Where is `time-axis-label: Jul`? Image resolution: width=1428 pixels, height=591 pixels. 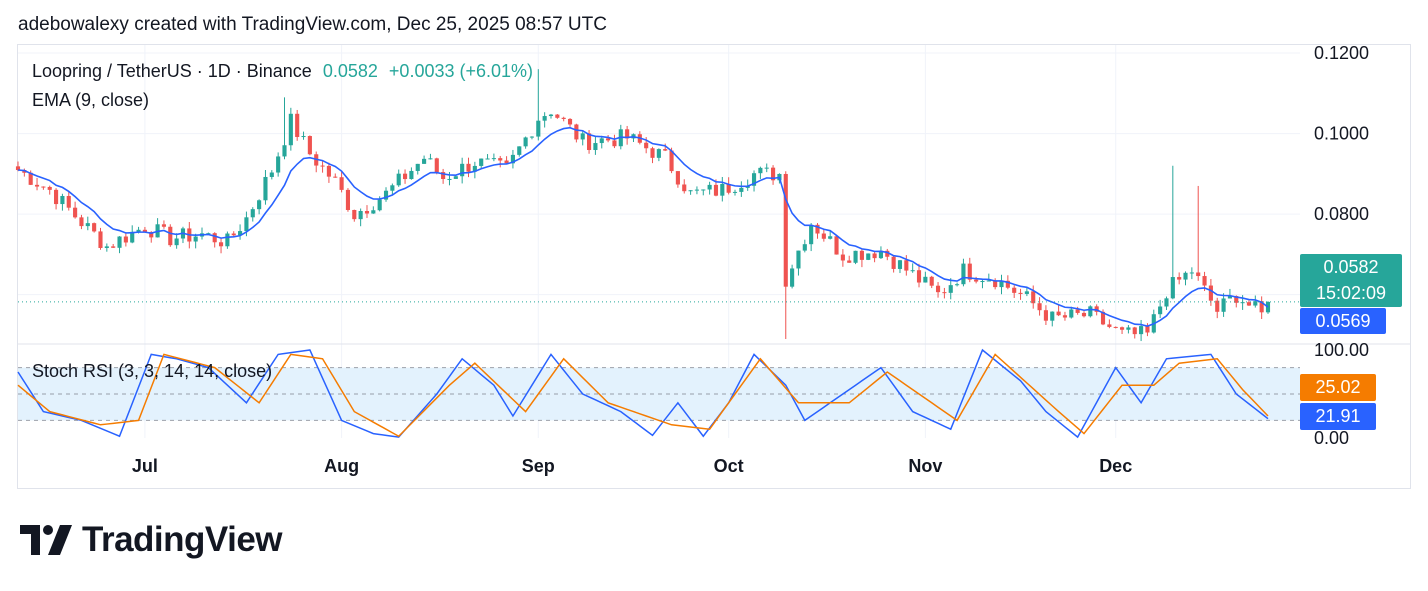 time-axis-label: Jul is located at coordinates (145, 466).